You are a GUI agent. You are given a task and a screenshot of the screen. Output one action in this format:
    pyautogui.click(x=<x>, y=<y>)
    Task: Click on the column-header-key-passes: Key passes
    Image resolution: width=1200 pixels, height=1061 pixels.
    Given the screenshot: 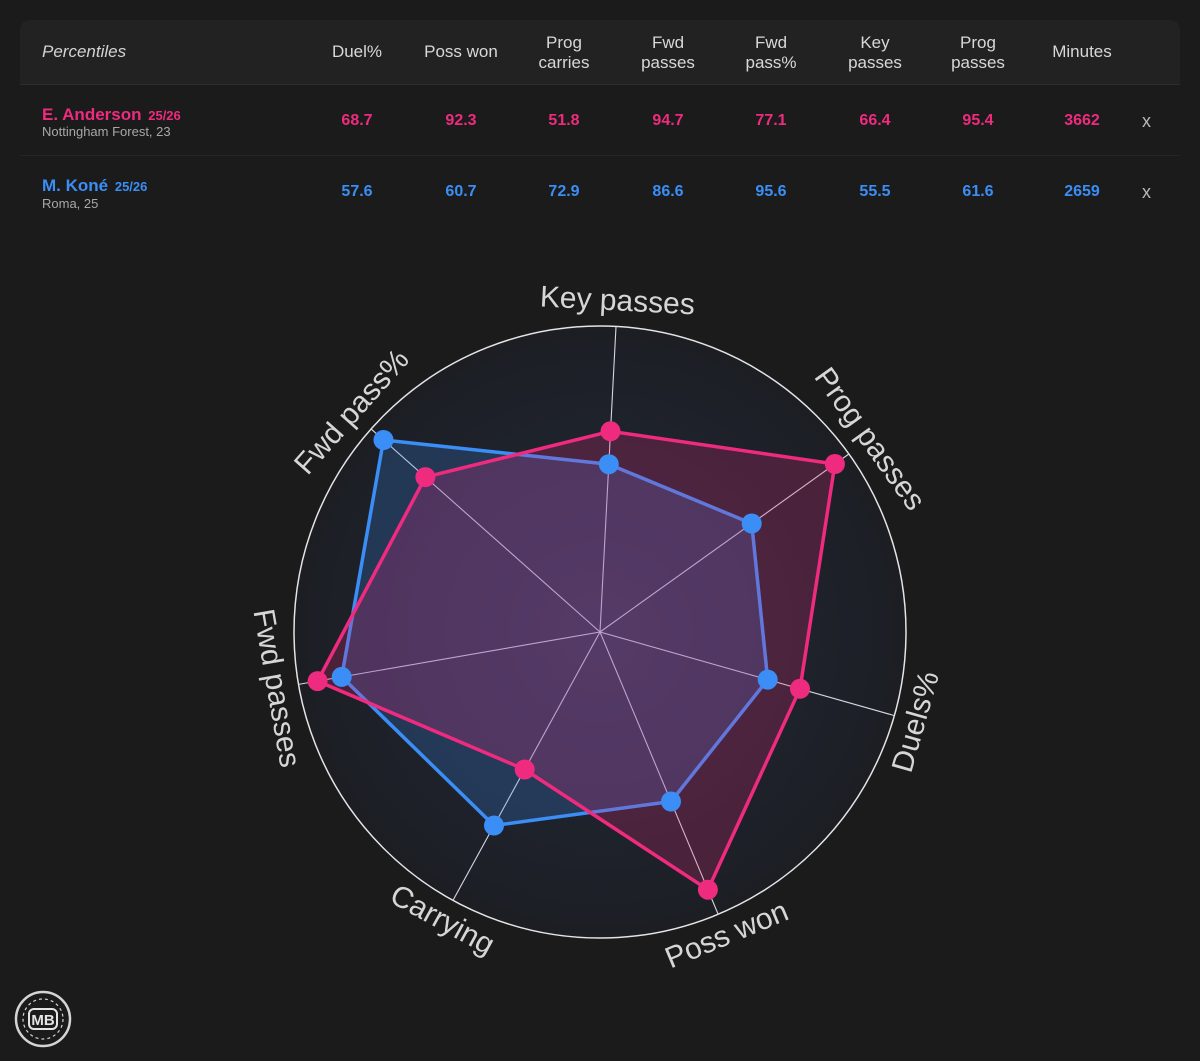 What is the action you would take?
    pyautogui.click(x=875, y=53)
    